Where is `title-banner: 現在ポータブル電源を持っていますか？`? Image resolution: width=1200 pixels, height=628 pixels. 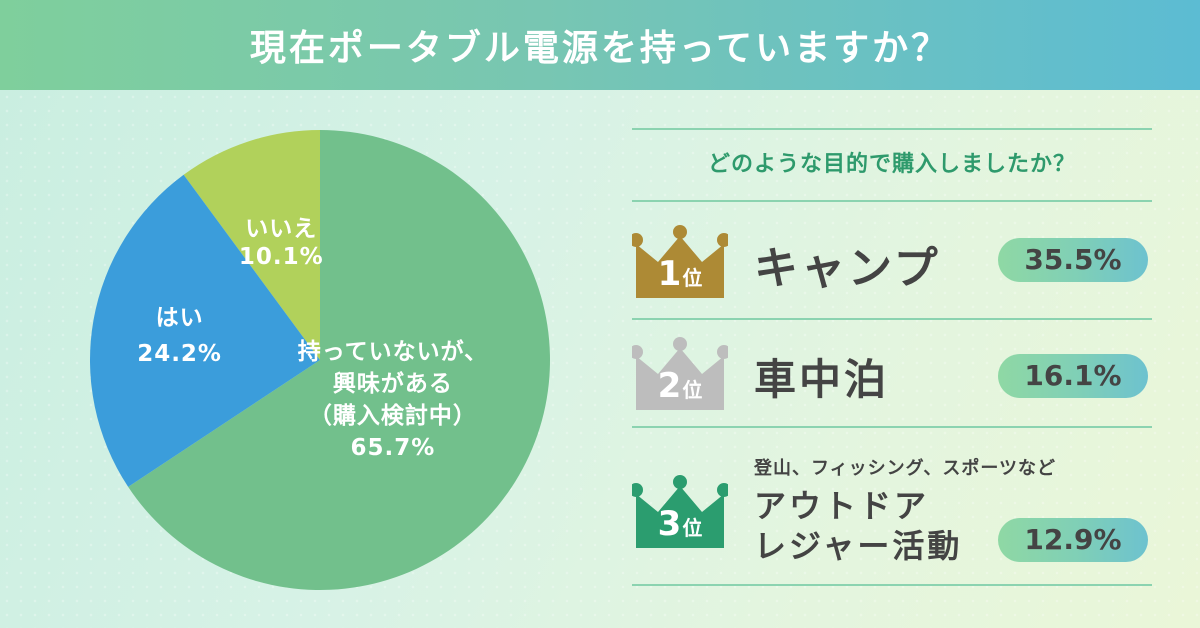
title-banner: 現在ポータブル電源を持っていますか？ is located at coordinates (600, 45).